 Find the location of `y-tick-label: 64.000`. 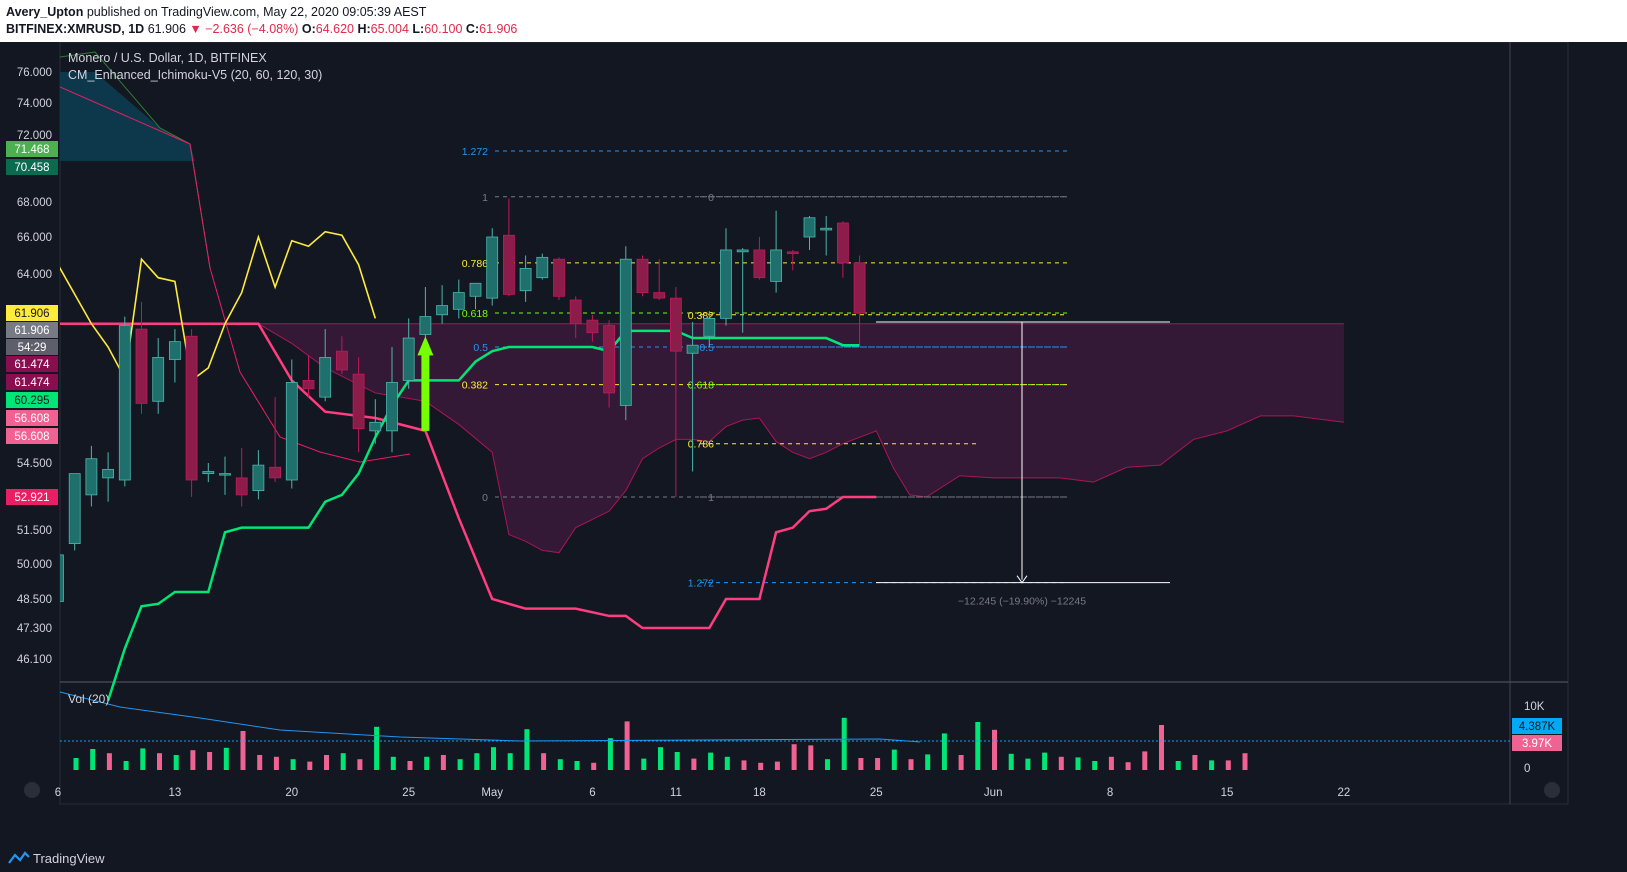

y-tick-label: 64.000 is located at coordinates (34, 275).